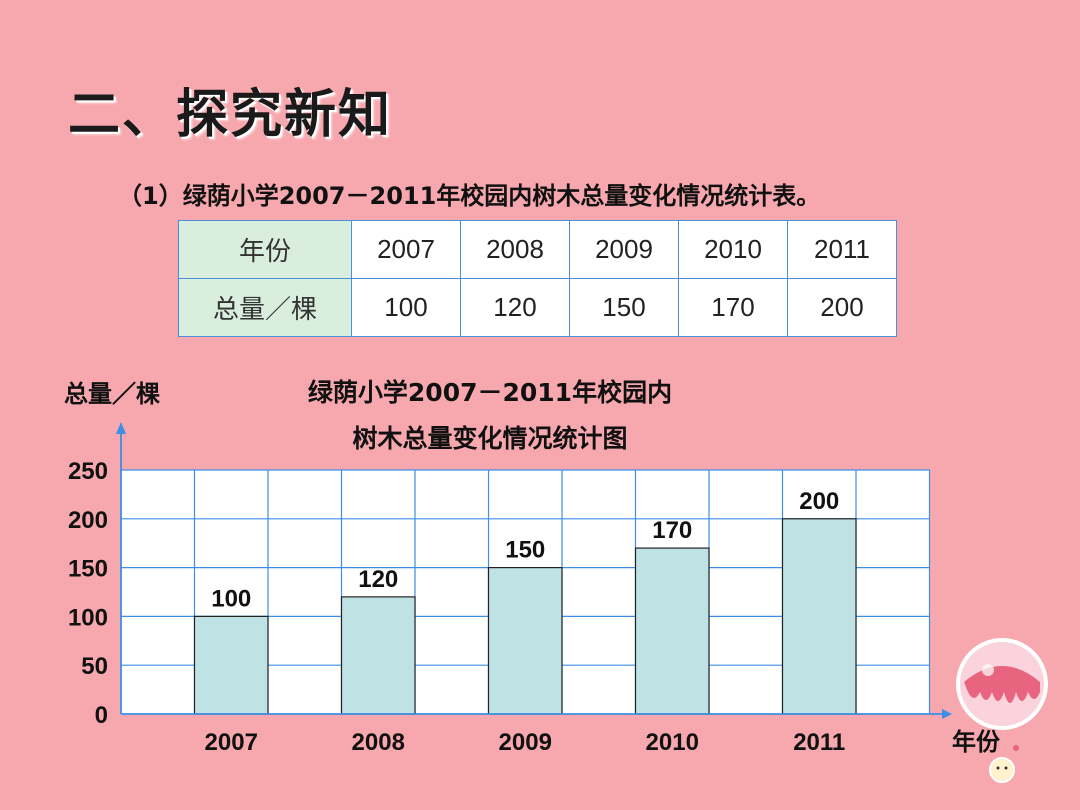 Image resolution: width=1080 pixels, height=810 pixels. I want to click on data-label: 200, so click(819, 501).